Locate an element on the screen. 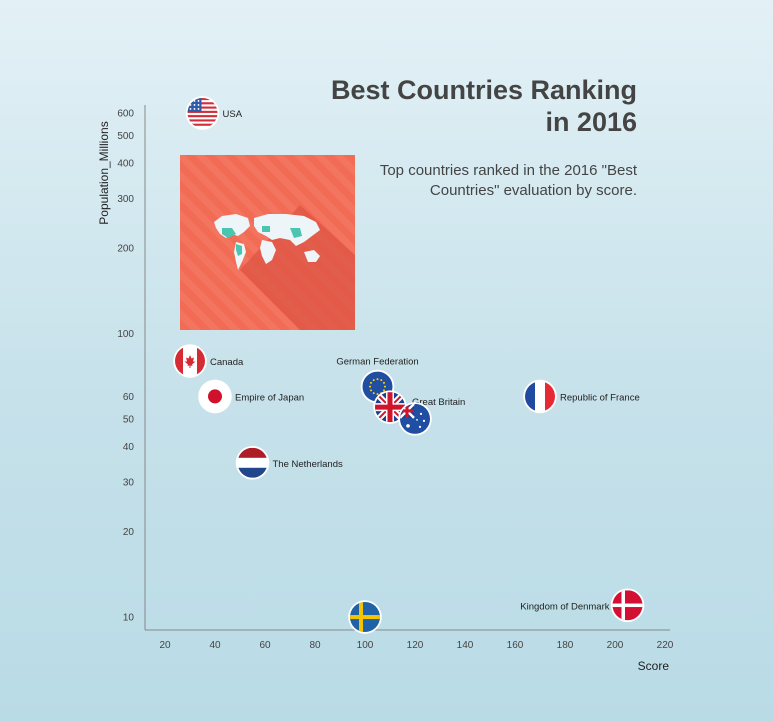 The width and height of the screenshot is (773, 722). chart-title: Best Countries Ranking in 2016 is located at coordinates (483, 106).